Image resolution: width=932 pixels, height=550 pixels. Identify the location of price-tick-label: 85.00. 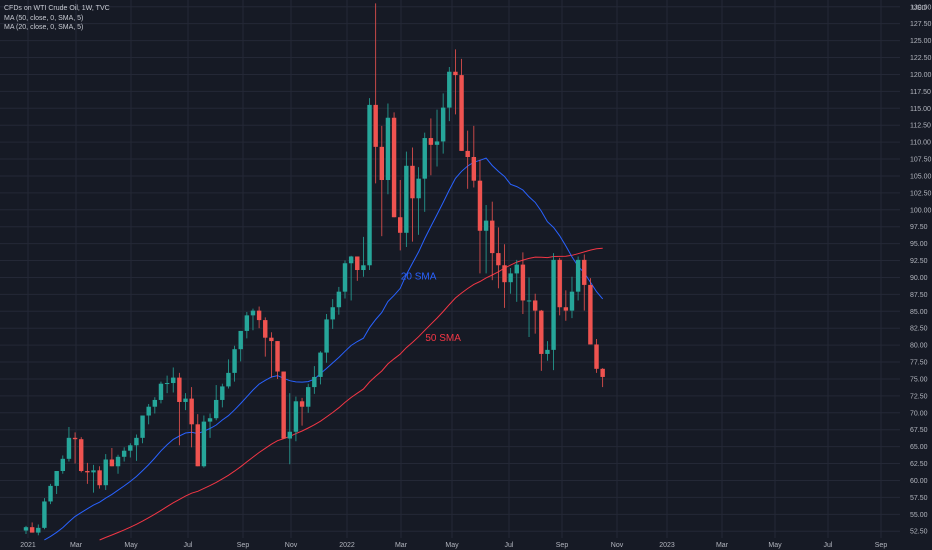
(919, 312).